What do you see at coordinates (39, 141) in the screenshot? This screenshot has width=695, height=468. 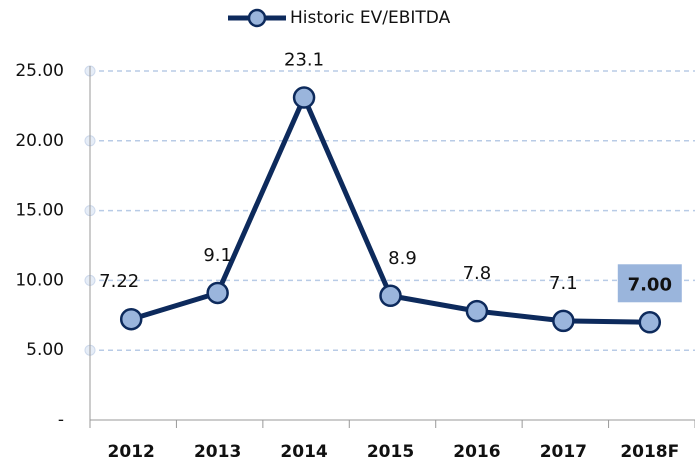 I see `y-tick-label: 20.00` at bounding box center [39, 141].